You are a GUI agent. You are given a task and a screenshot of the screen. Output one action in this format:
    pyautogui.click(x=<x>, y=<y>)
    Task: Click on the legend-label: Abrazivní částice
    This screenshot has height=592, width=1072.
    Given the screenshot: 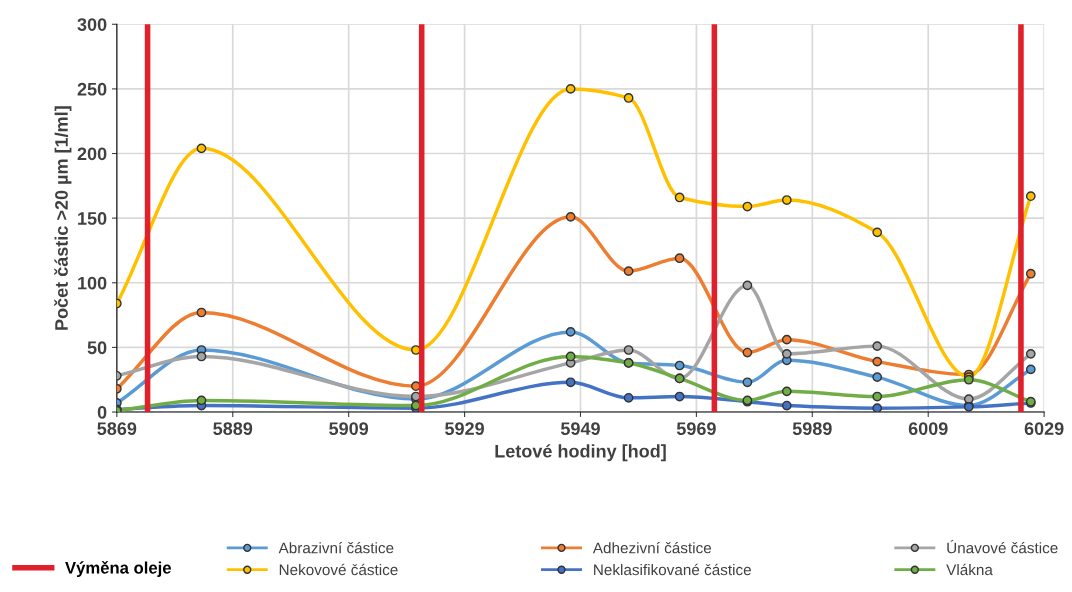 What is the action you would take?
    pyautogui.click(x=336, y=547)
    